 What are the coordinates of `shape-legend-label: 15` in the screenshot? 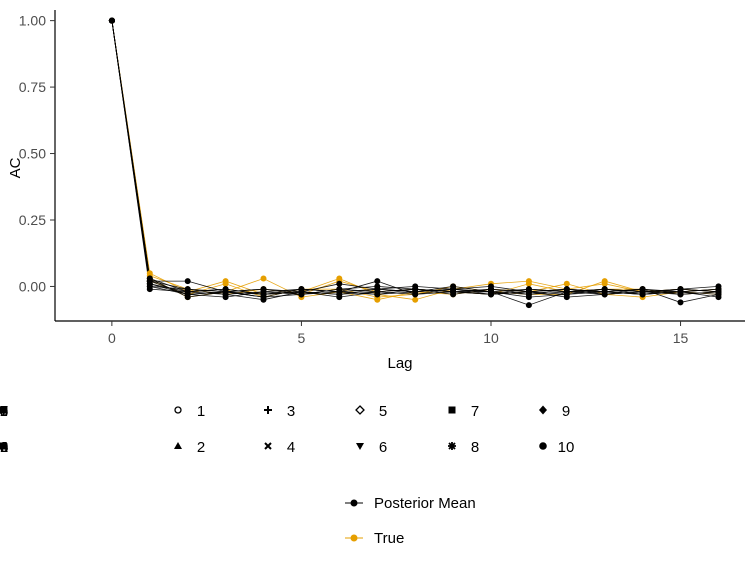 It's located at (4, 411).